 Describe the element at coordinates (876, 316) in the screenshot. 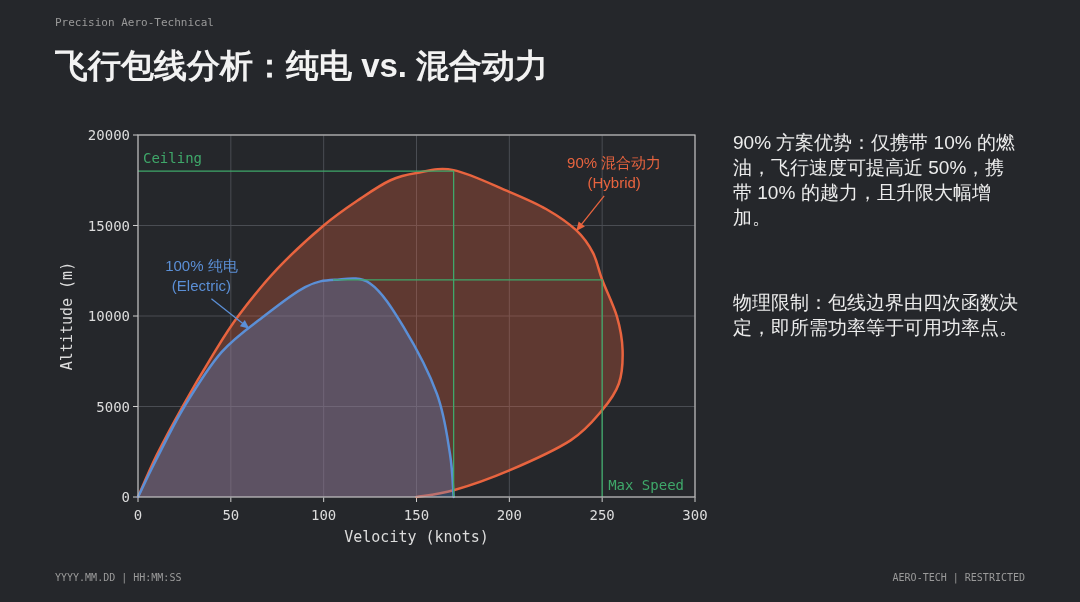

I see `text: 物理限制：包线边界由四次函数决定，即所需功率等于可用功率点。` at that location.